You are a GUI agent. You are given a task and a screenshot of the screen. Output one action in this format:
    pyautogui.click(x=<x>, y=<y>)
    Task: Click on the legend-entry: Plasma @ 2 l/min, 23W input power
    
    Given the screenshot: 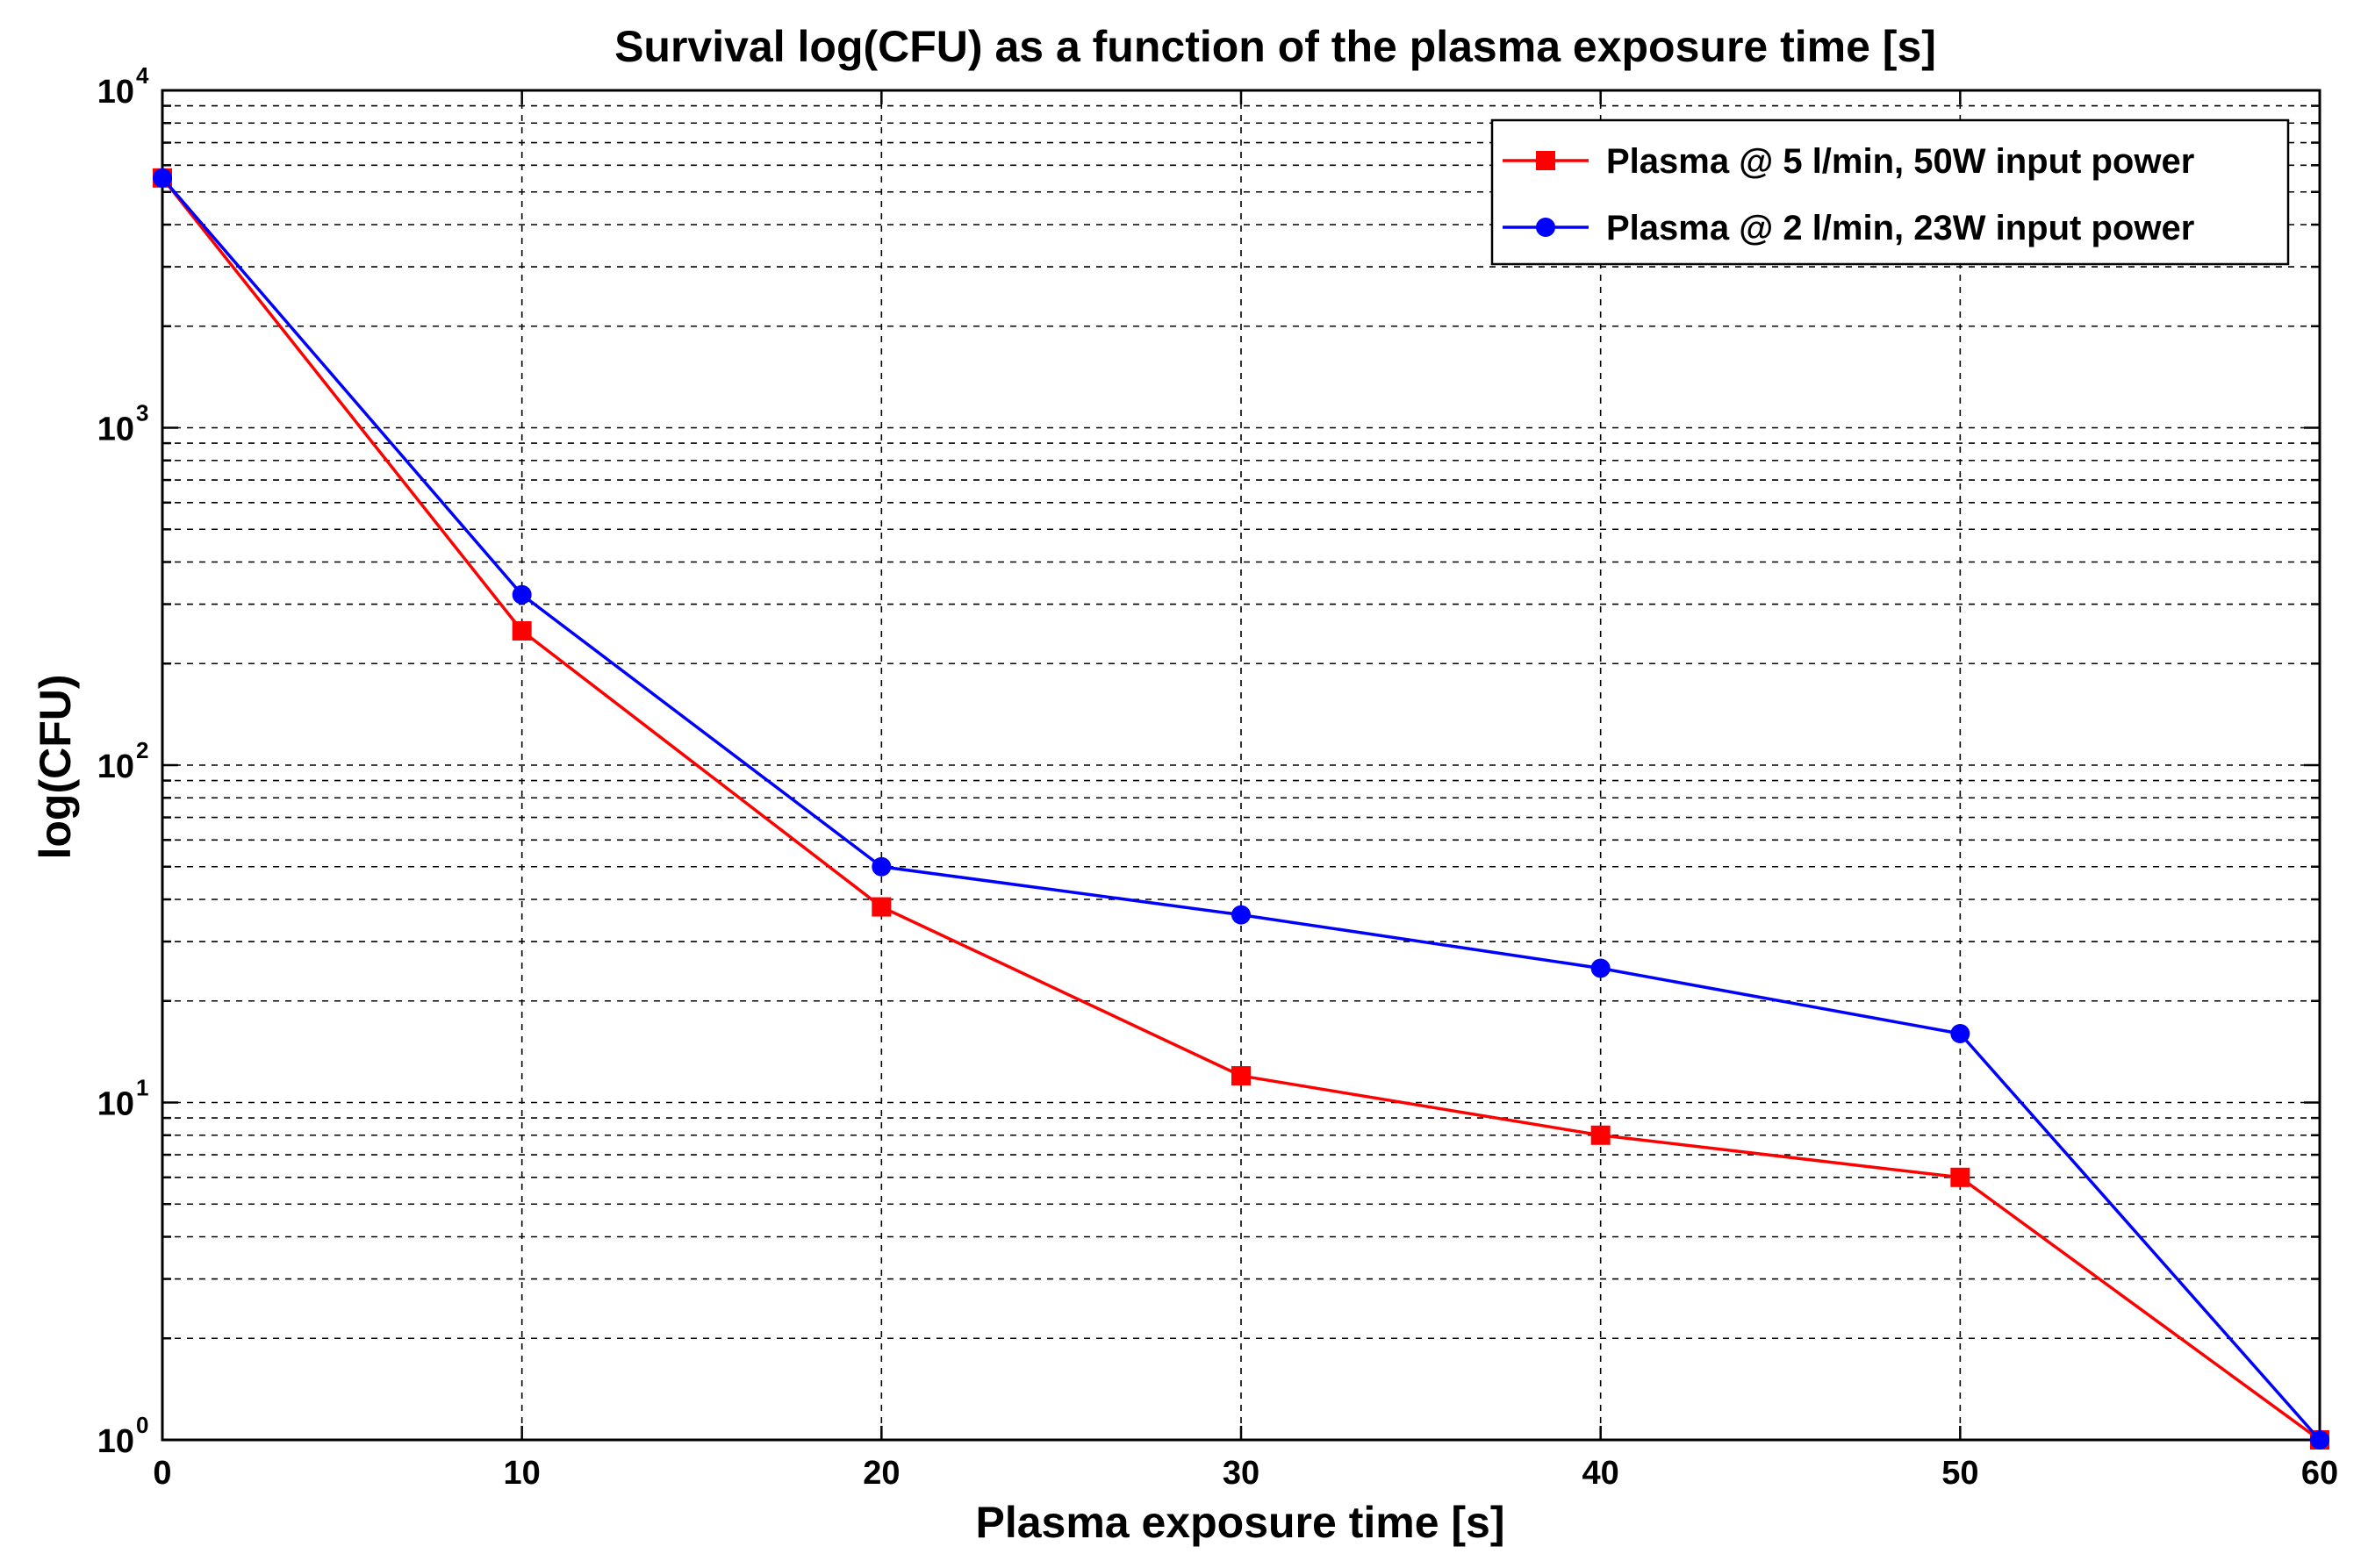 What is the action you would take?
    pyautogui.click(x=1848, y=228)
    